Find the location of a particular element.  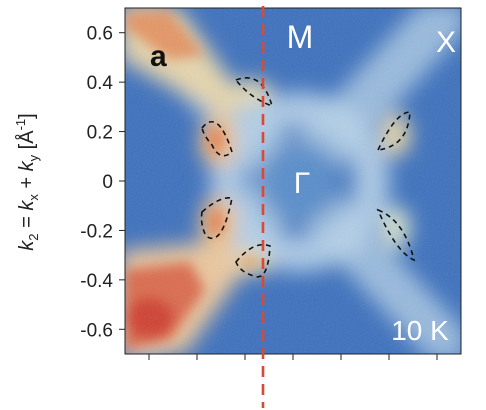

y-tick-label: -0.6 is located at coordinates (96, 330).